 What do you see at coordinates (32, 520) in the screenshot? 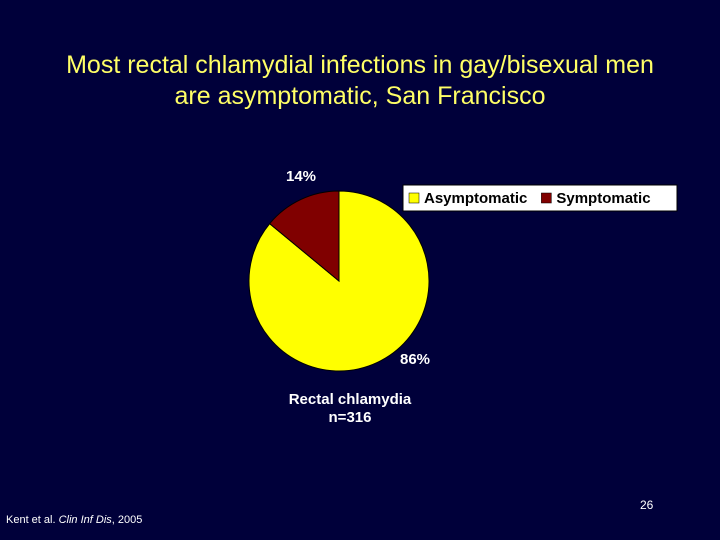
I see `citation-author: Kent et al.` at bounding box center [32, 520].